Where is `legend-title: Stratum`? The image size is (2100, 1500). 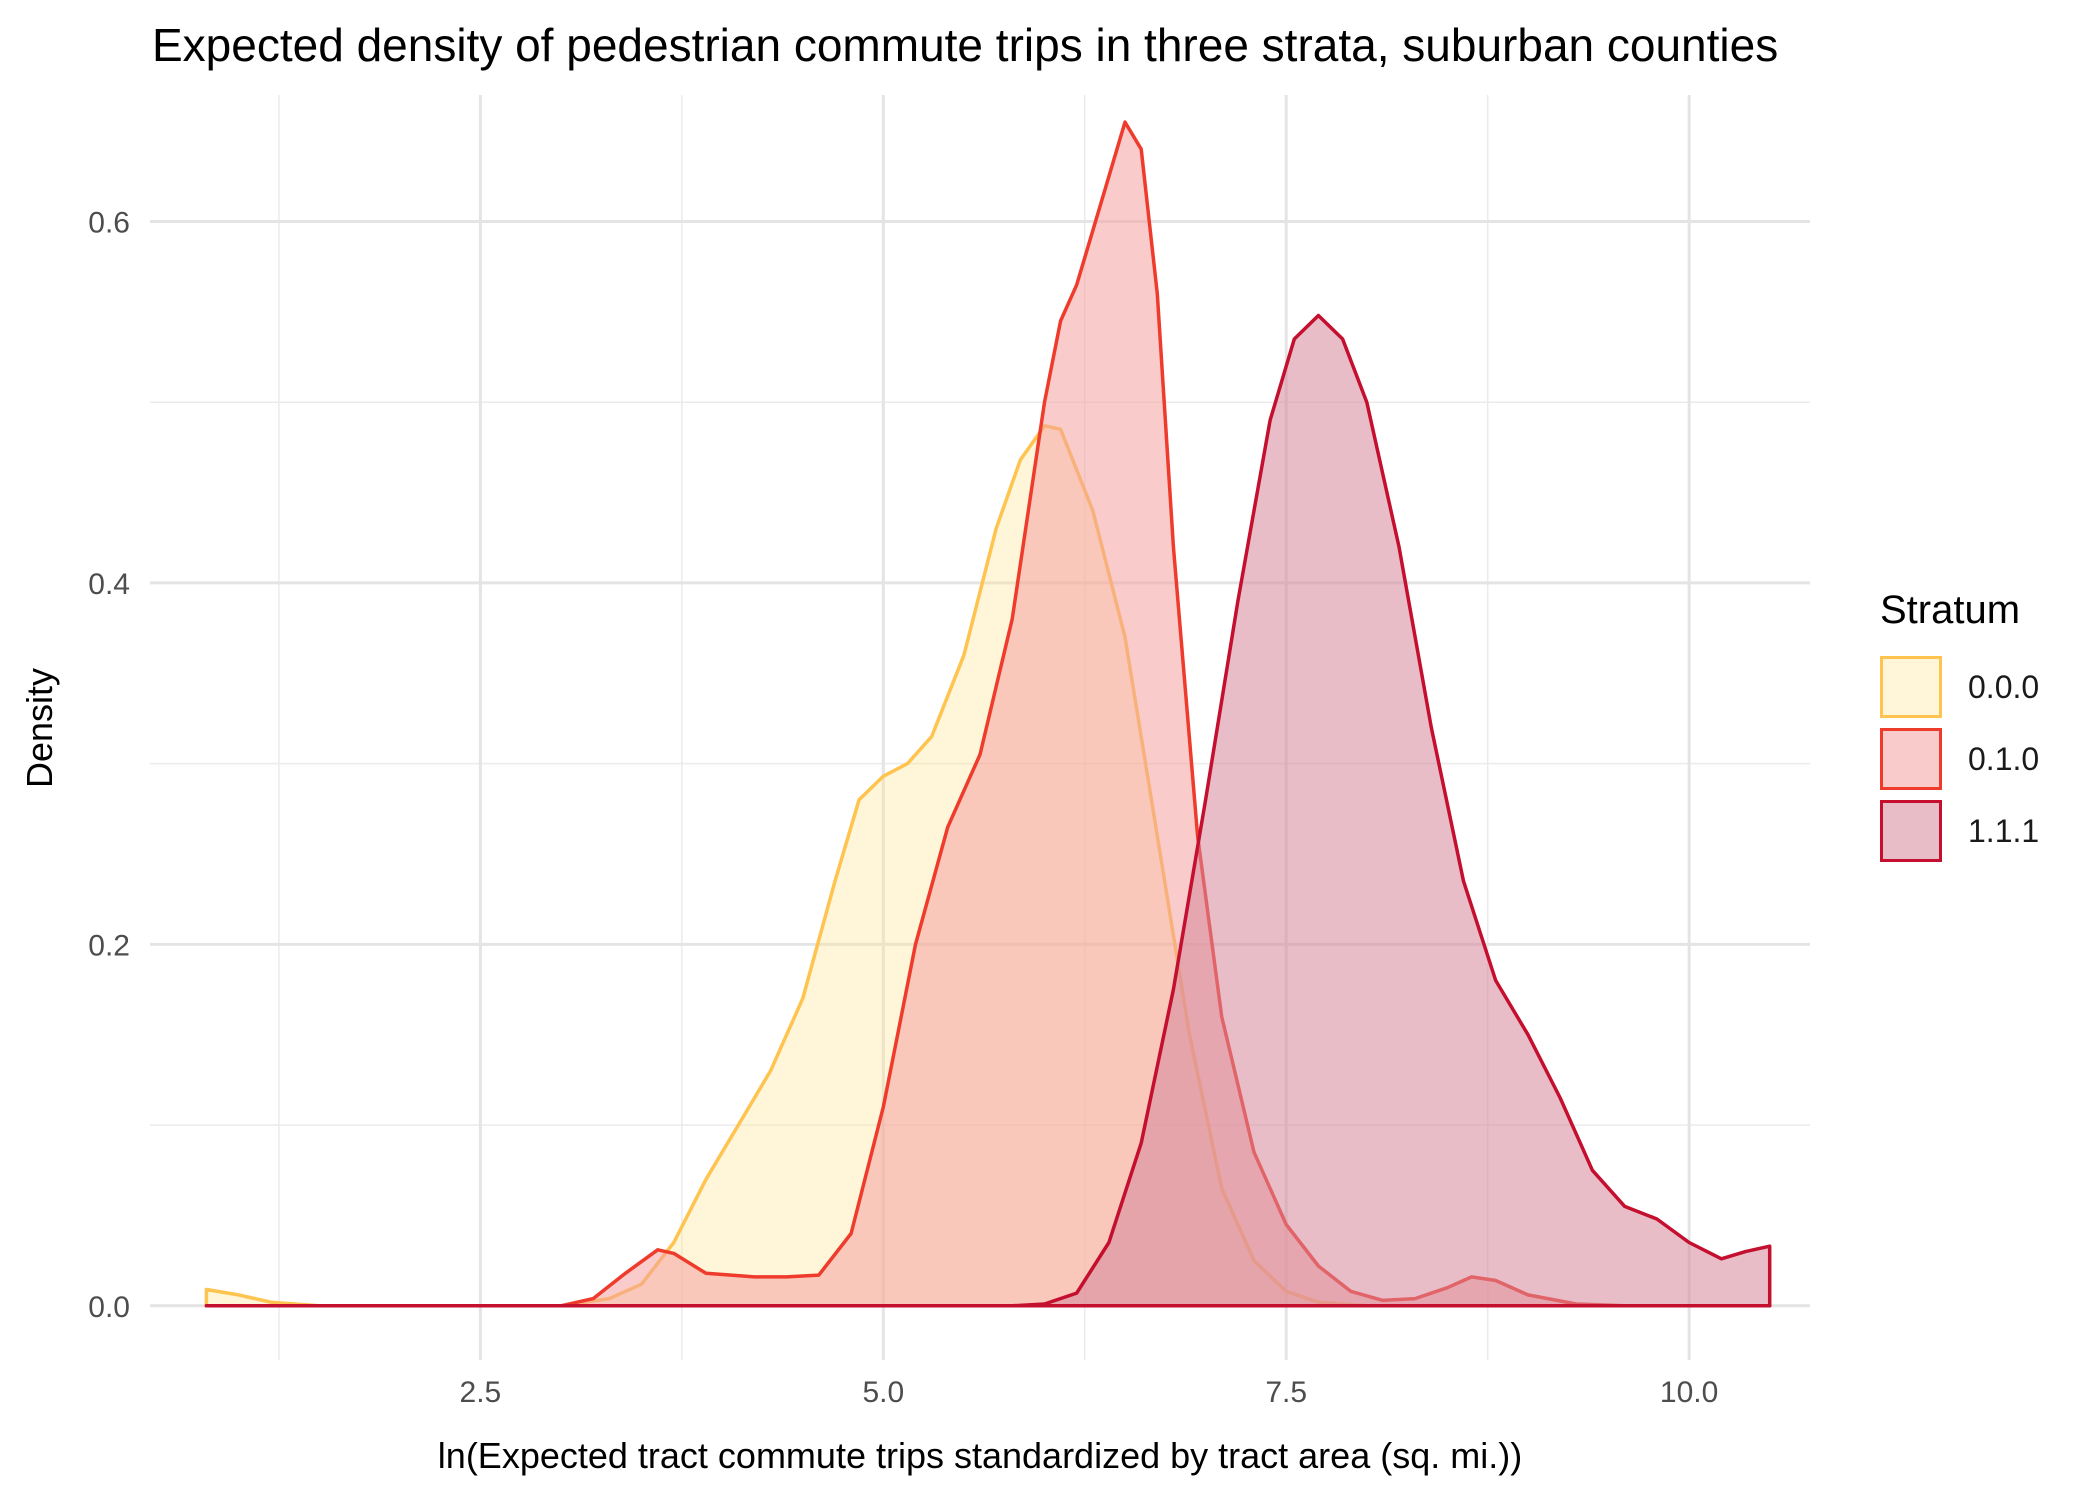 legend-title: Stratum is located at coordinates (1950, 610).